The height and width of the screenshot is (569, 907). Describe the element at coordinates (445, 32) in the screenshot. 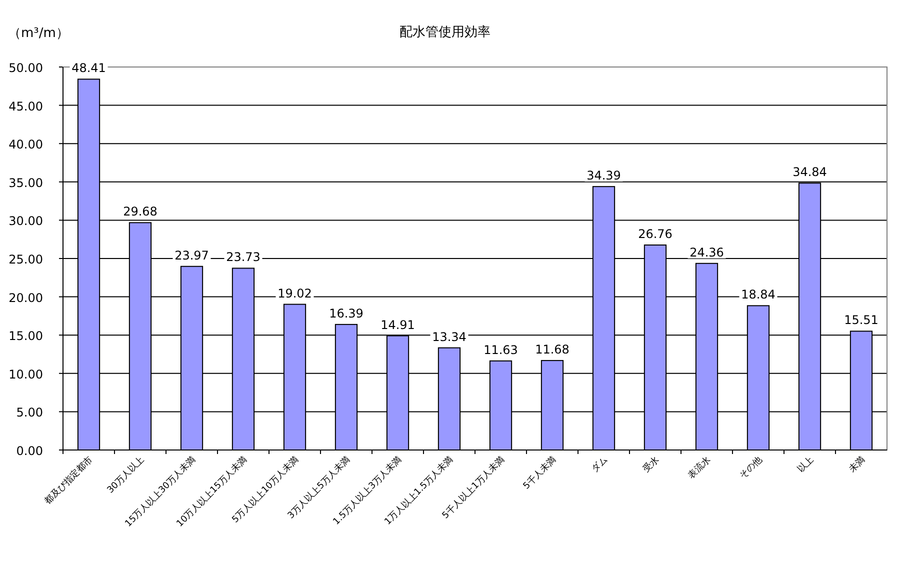

I see `chart-title: 配水管使用効率` at that location.